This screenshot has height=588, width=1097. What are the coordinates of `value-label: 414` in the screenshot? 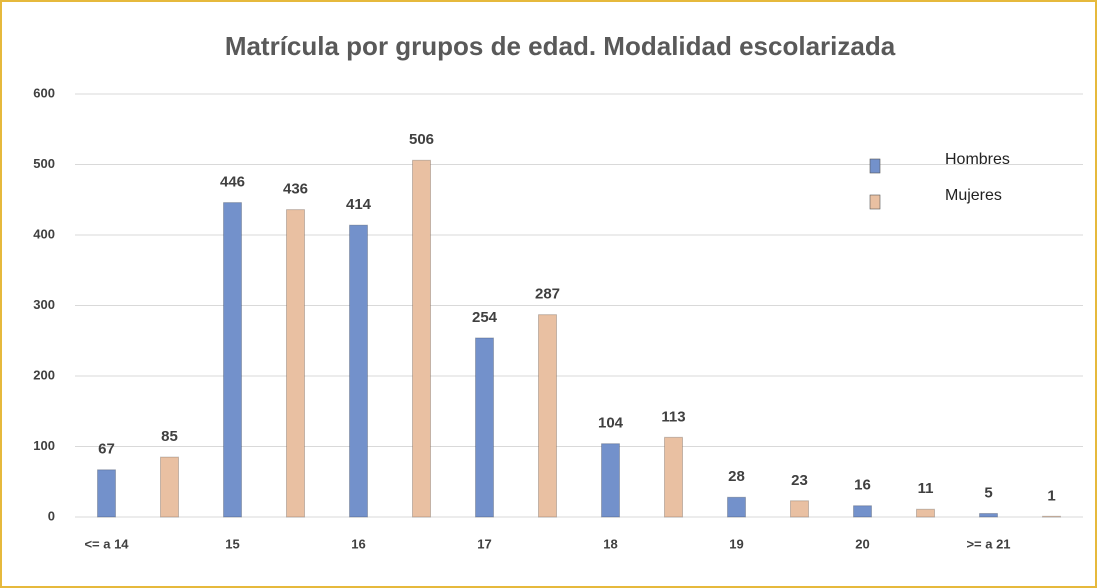 It's located at (359, 204).